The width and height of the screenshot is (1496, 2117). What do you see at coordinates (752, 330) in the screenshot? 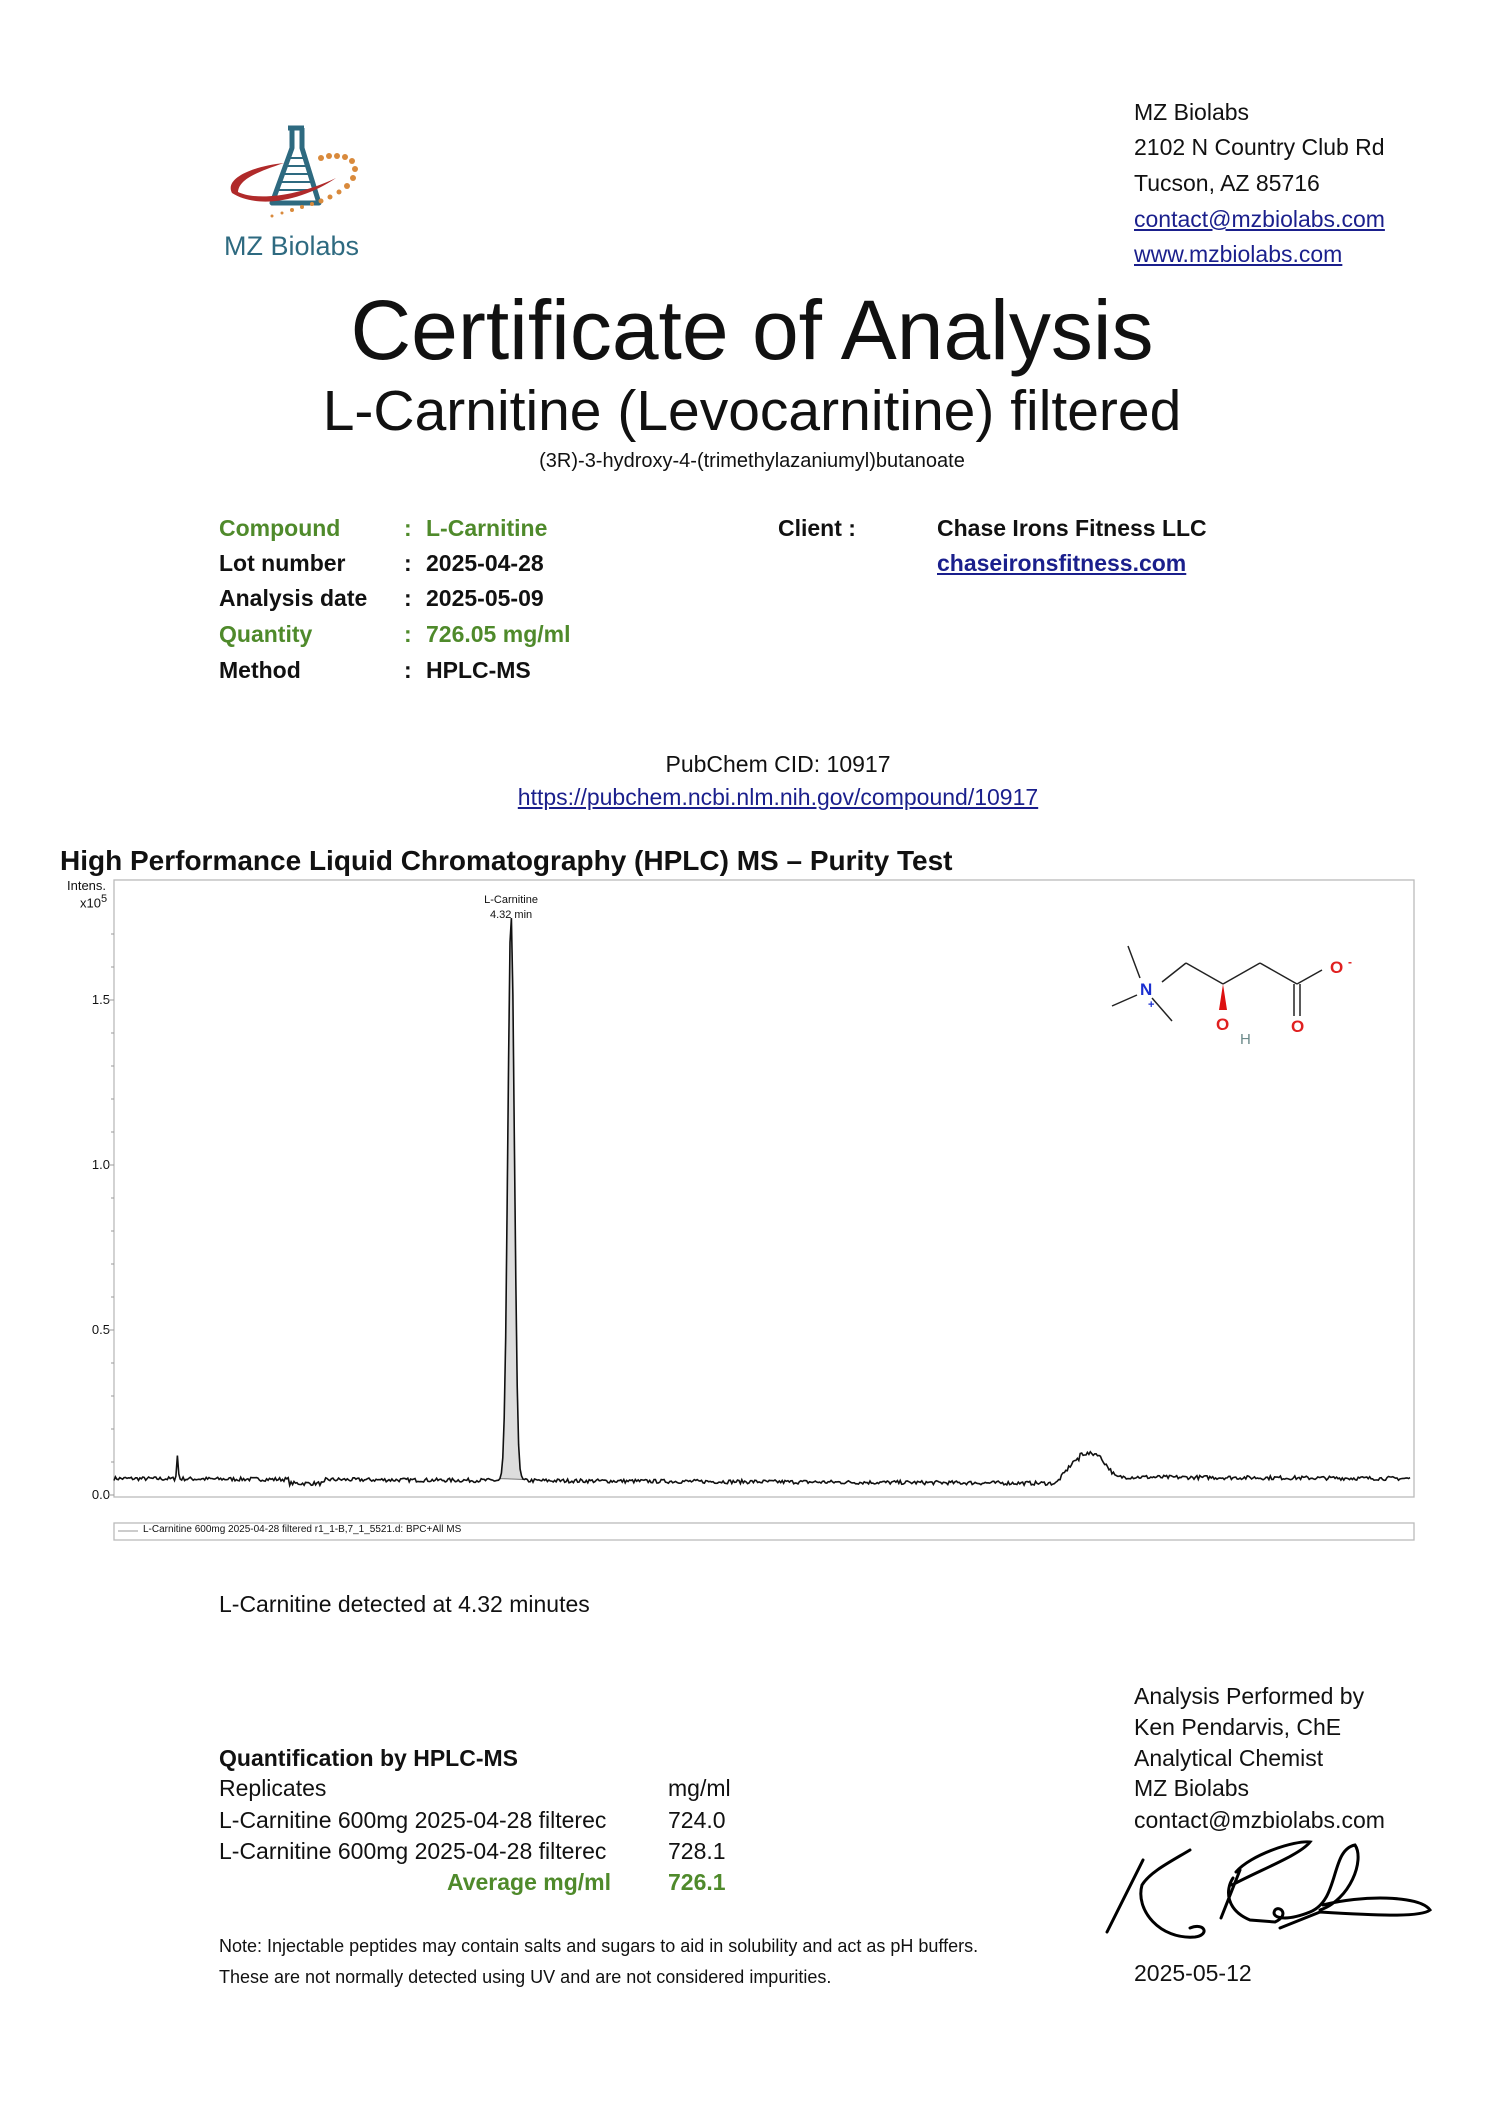
I see `page-title: Certificate of Analysis` at bounding box center [752, 330].